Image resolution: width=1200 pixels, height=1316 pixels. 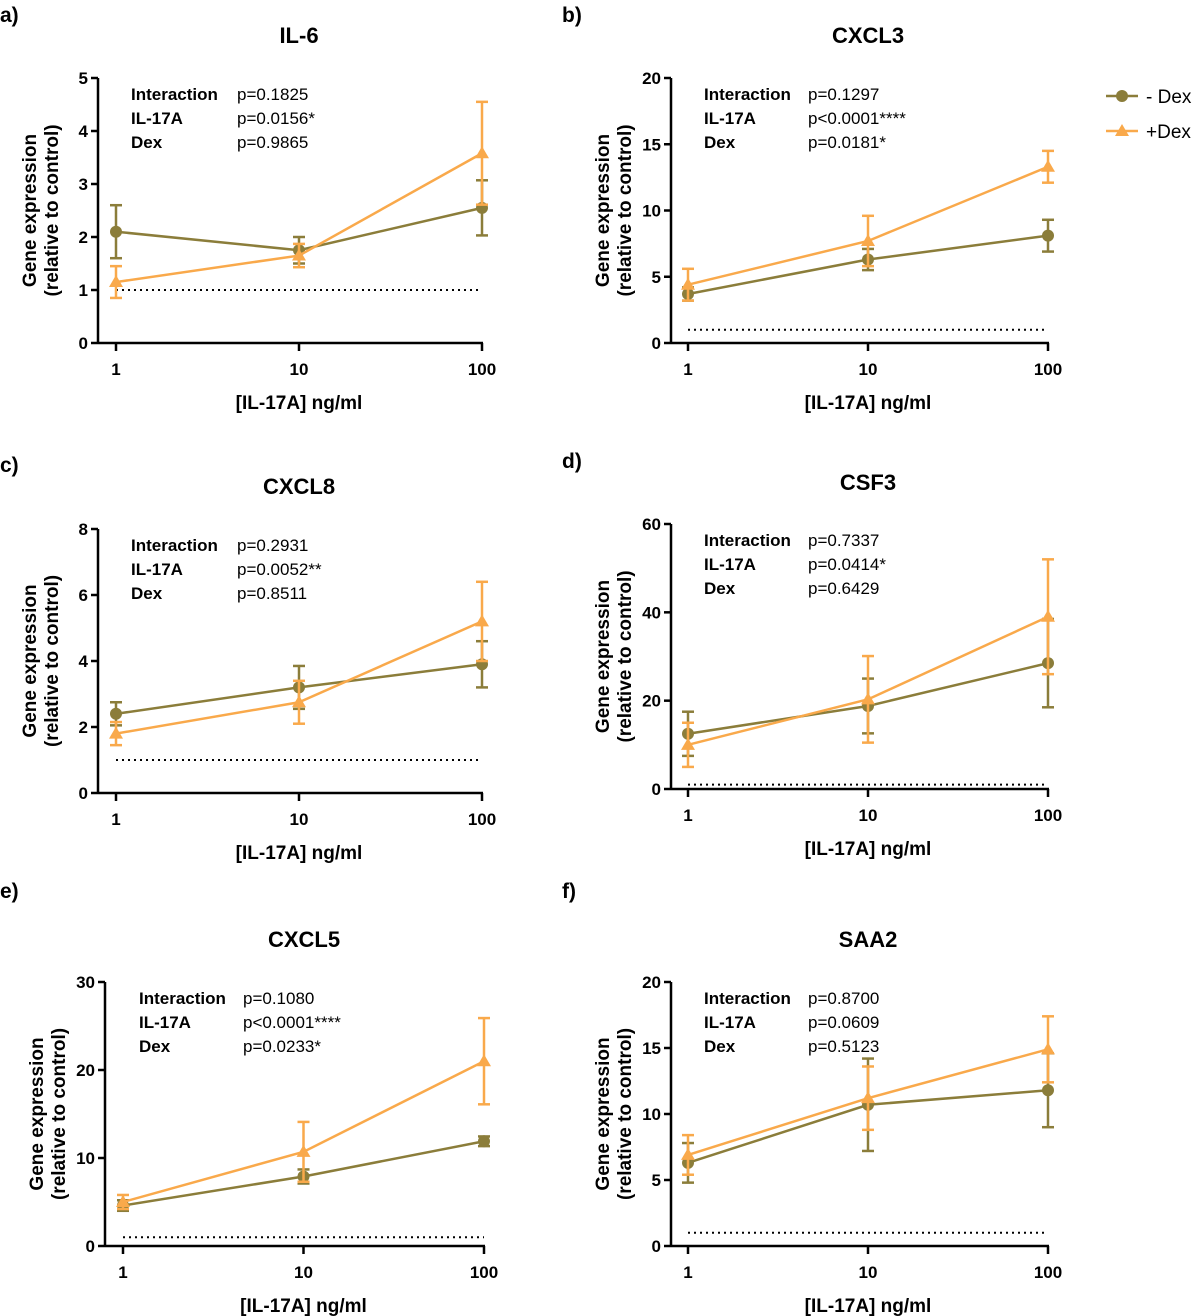 What do you see at coordinates (292, 1022) in the screenshot?
I see `stat-p-value: p<0.0001****` at bounding box center [292, 1022].